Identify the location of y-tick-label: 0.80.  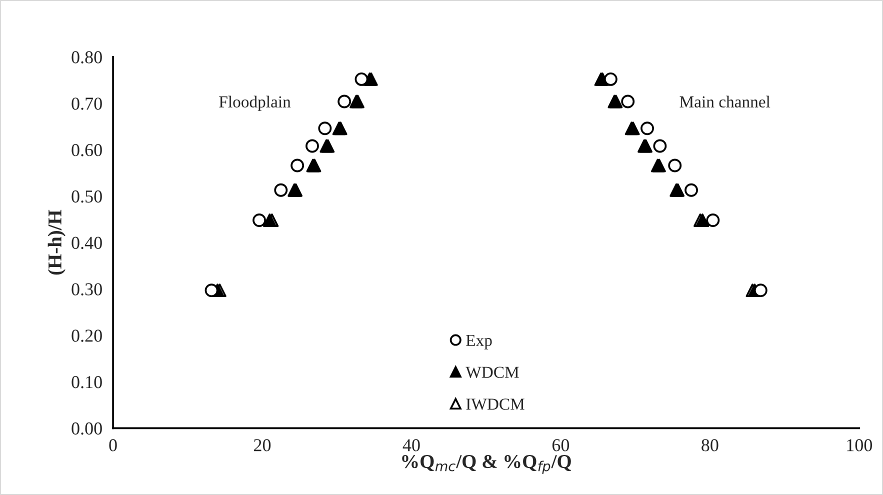
(87, 57).